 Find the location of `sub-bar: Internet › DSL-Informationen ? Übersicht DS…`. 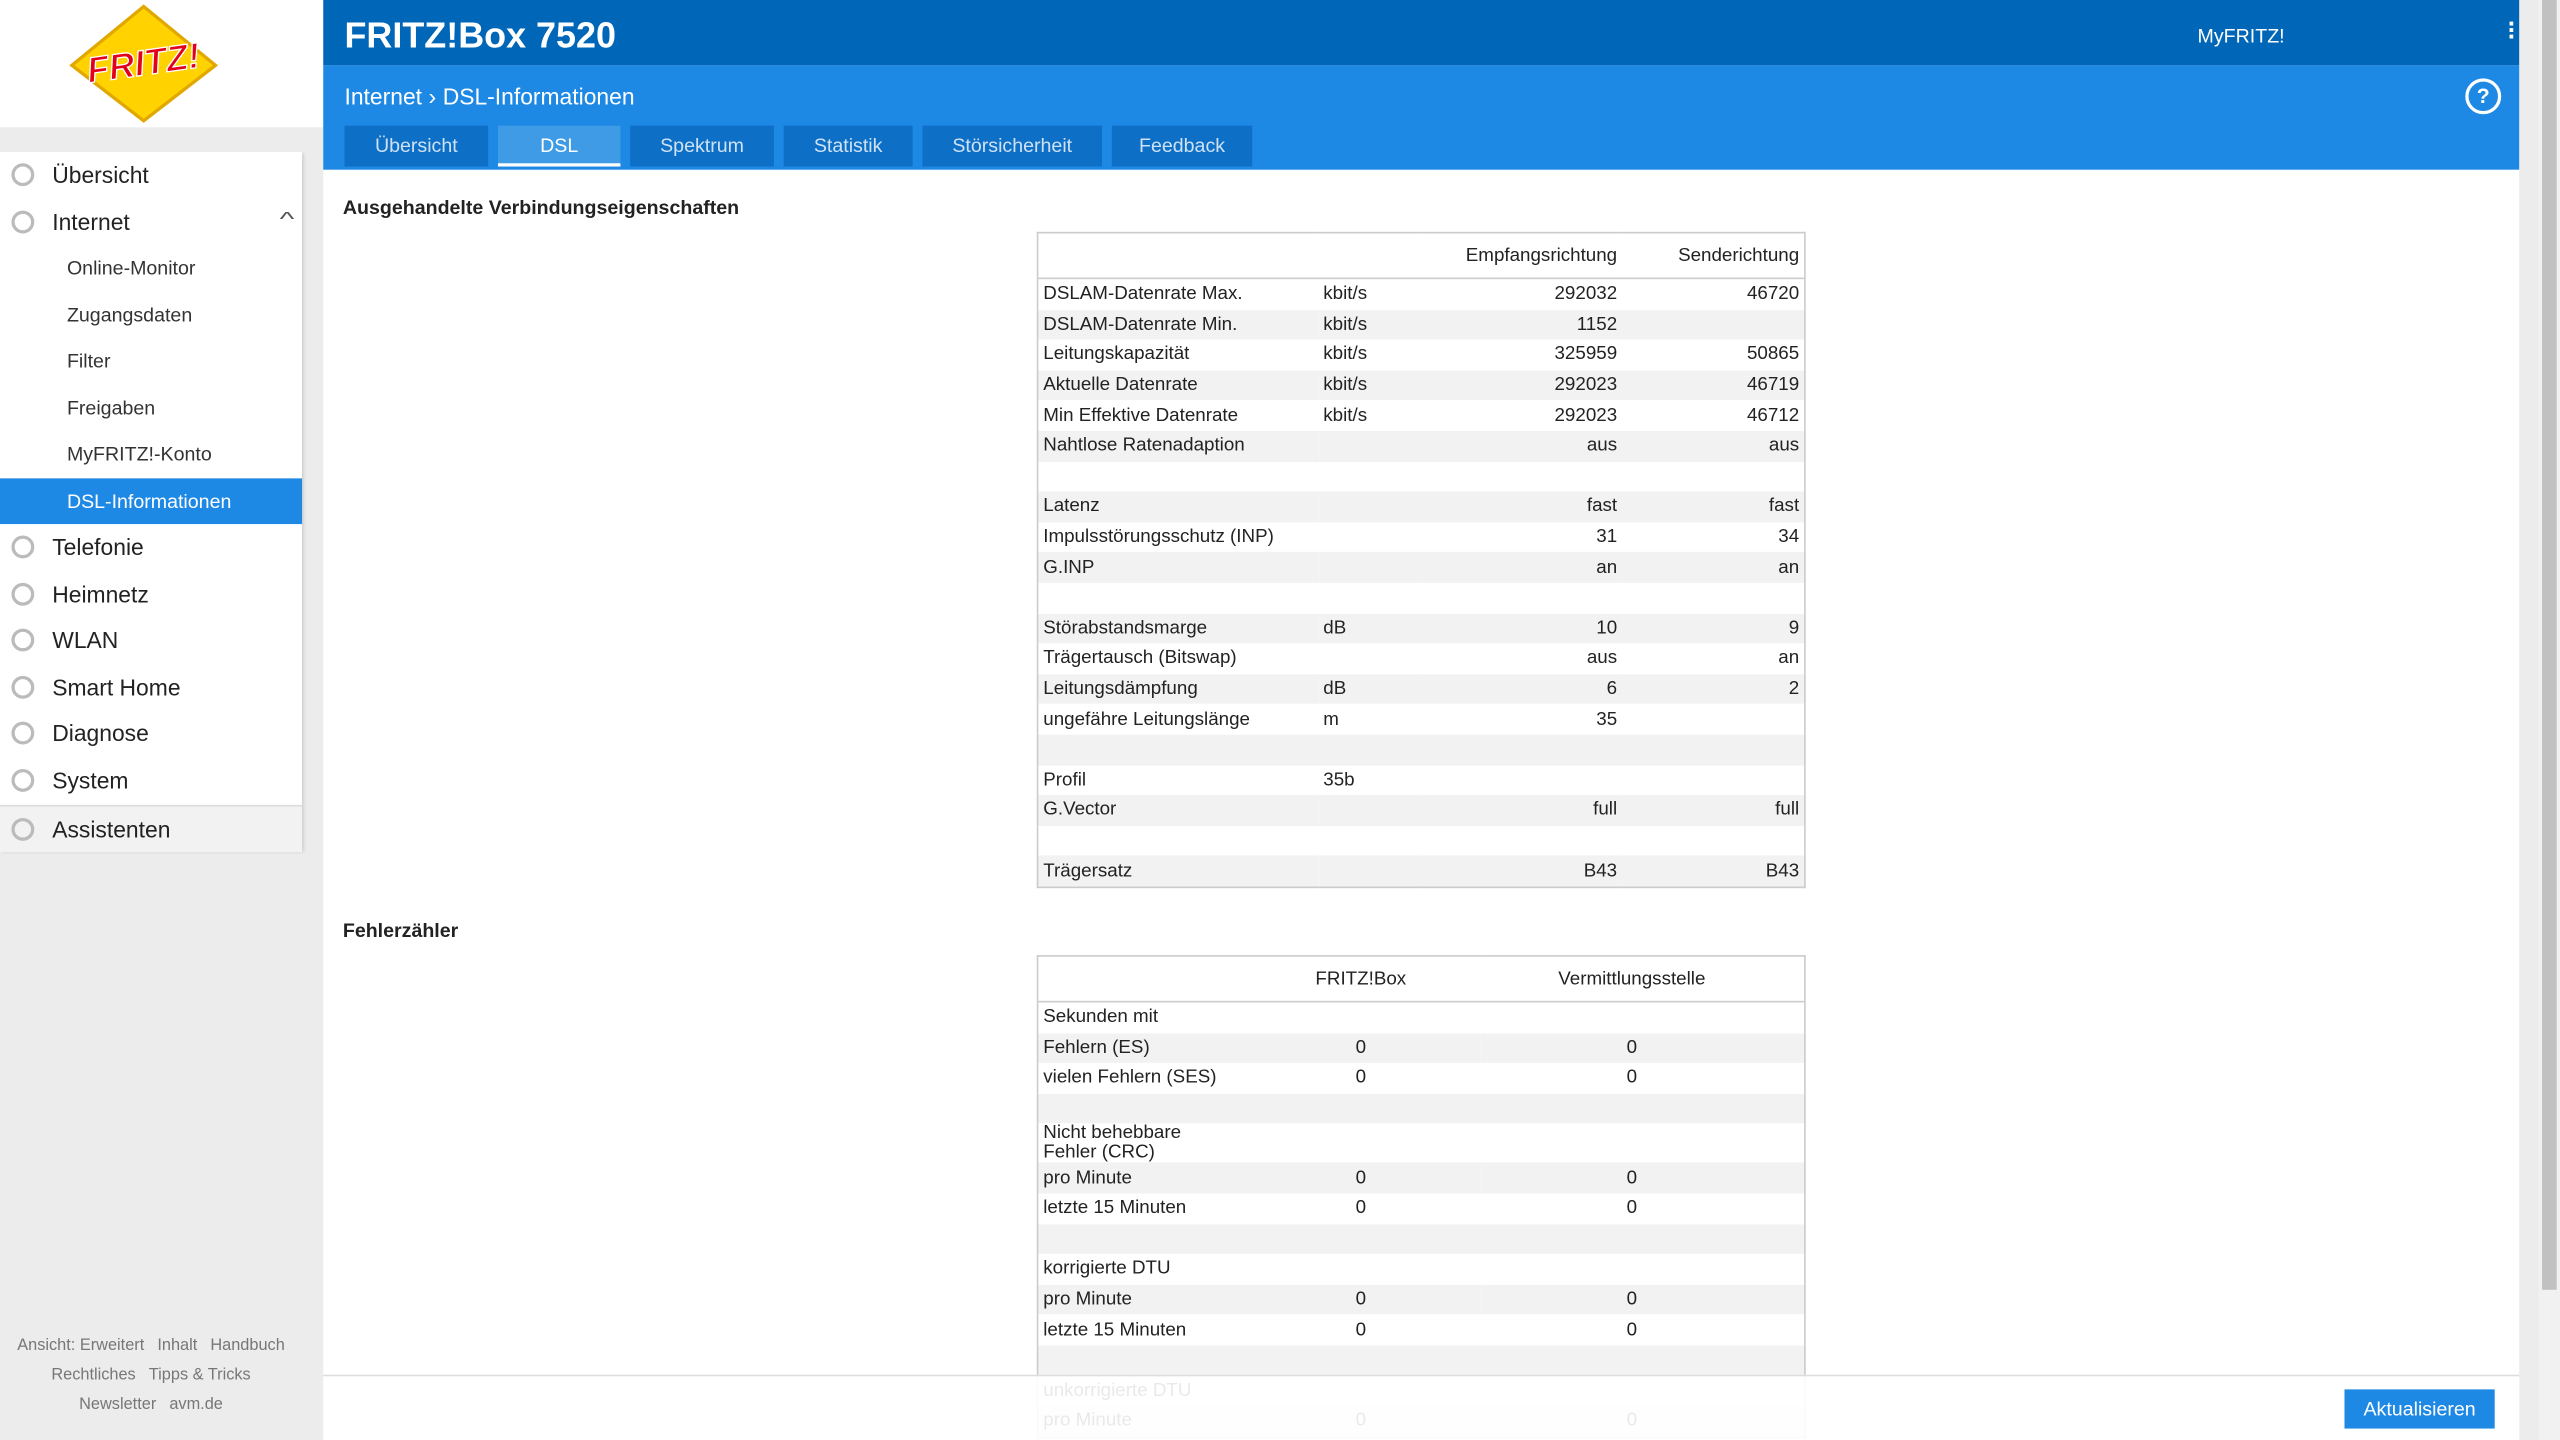

sub-bar: Internet › DSL-Informationen ? Übersicht DS… is located at coordinates (1421, 117).